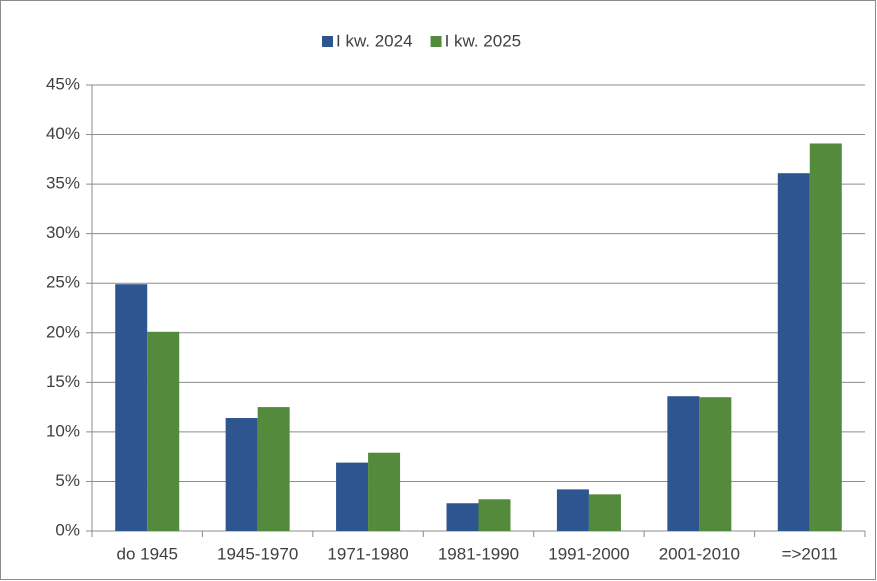 The image size is (877, 581). What do you see at coordinates (67, 480) in the screenshot?
I see `y-tick-label: 5%` at bounding box center [67, 480].